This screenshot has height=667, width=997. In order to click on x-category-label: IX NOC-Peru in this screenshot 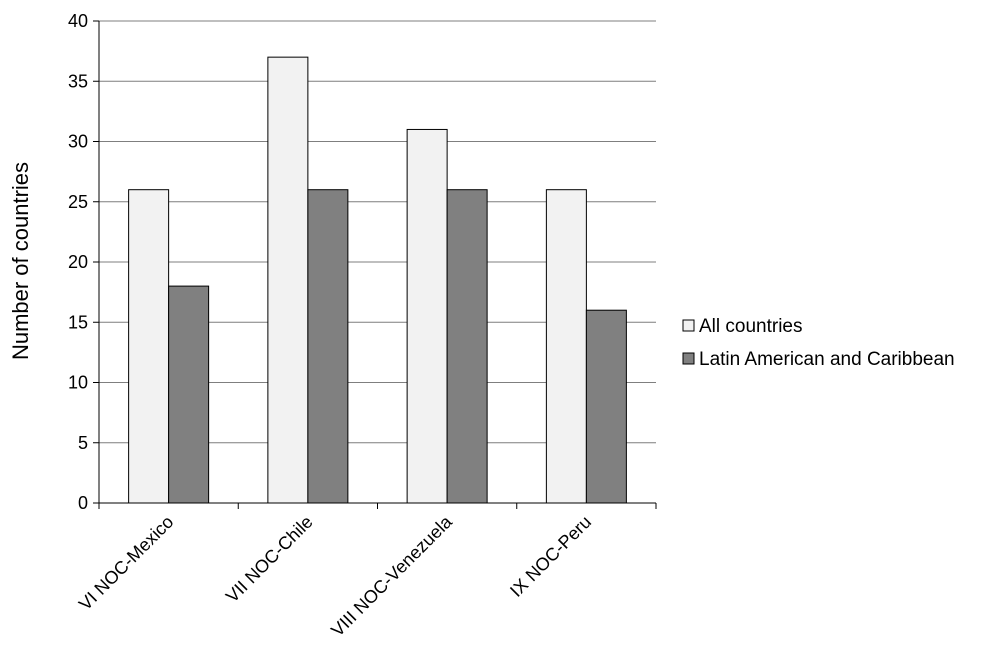, I will do `click(550, 556)`.